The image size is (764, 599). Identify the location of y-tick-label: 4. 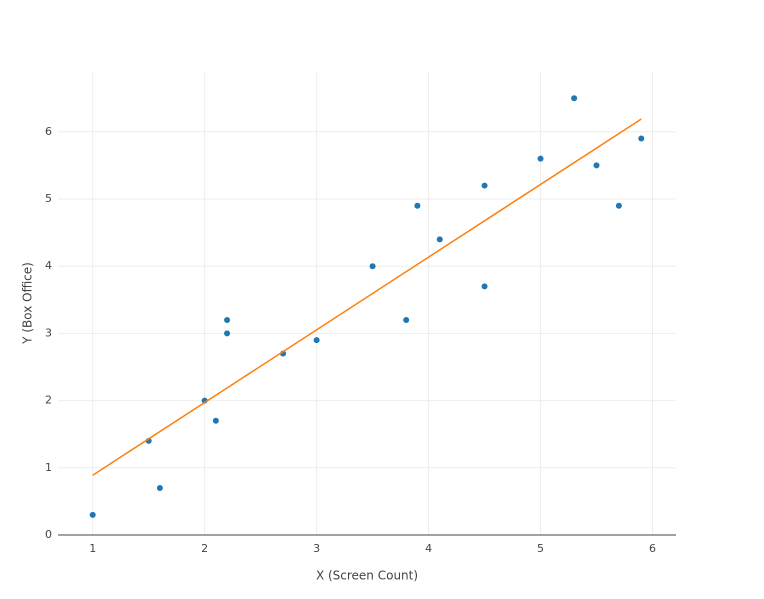
(48, 265).